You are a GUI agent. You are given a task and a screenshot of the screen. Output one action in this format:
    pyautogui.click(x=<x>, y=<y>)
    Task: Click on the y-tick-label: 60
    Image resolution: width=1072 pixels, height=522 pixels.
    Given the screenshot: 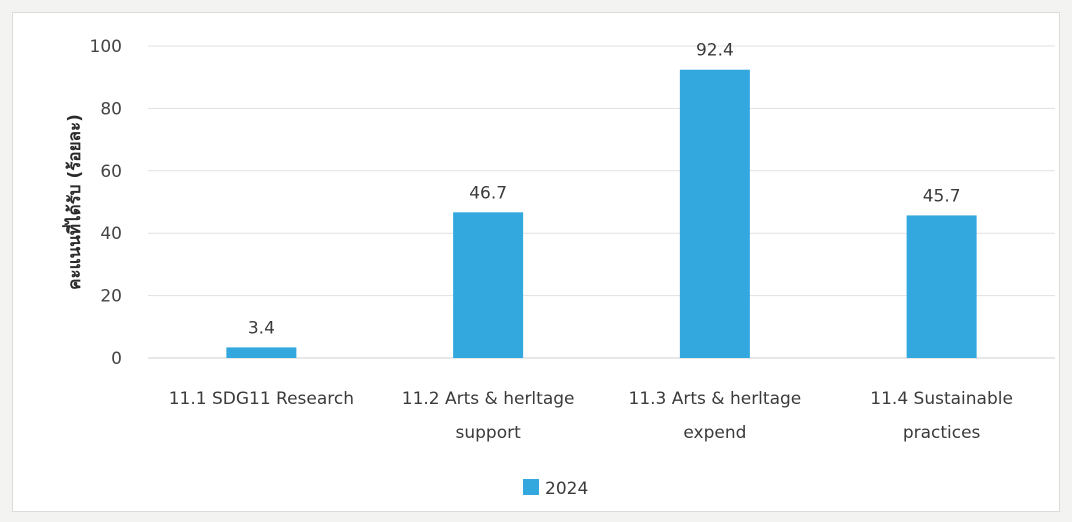 What is the action you would take?
    pyautogui.click(x=111, y=172)
    